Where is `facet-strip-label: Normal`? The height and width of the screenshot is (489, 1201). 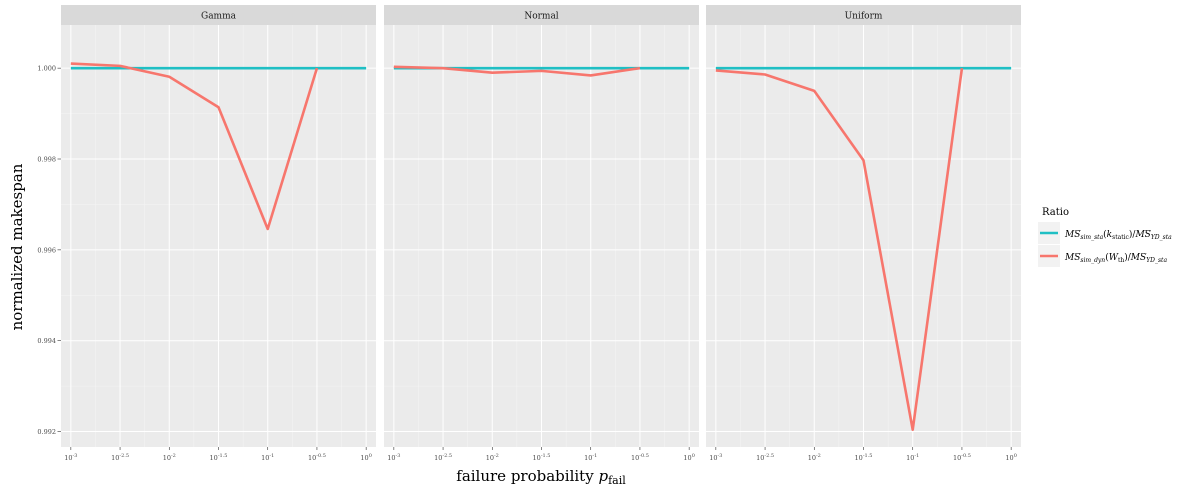
facet-strip-label: Normal is located at coordinates (541, 17).